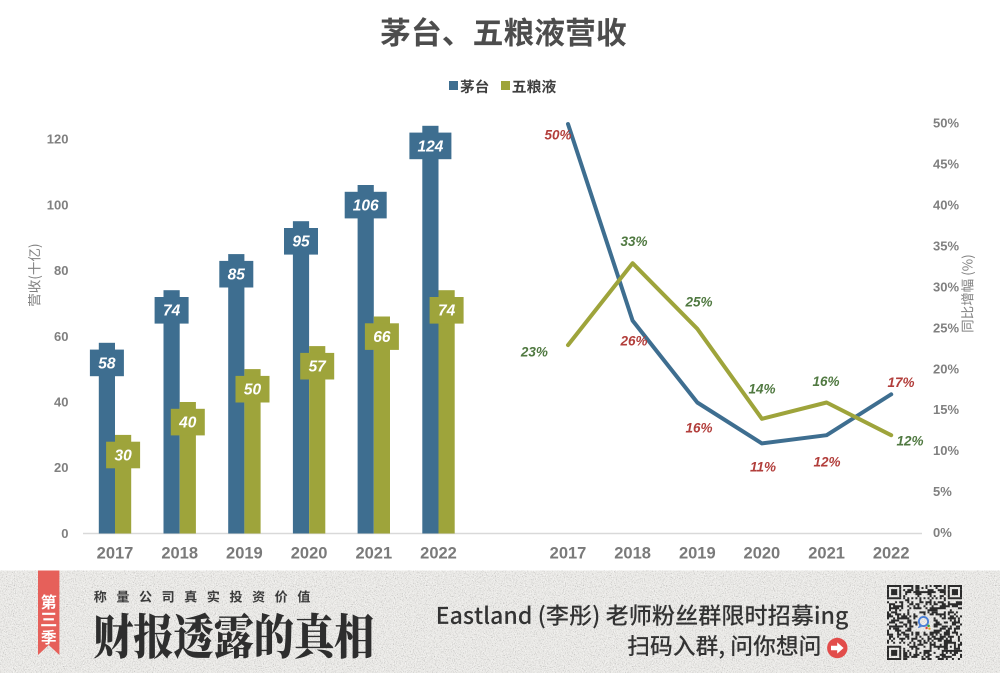 The image size is (1000, 673). Describe the element at coordinates (946, 450) in the screenshot. I see `svg-text: 10%` at that location.